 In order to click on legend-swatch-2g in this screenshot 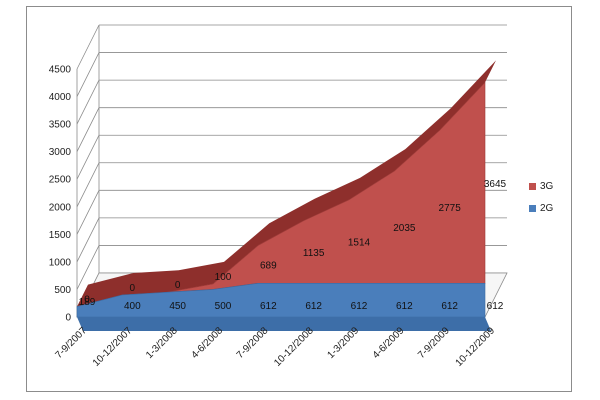, I will do `click(532, 208)`.